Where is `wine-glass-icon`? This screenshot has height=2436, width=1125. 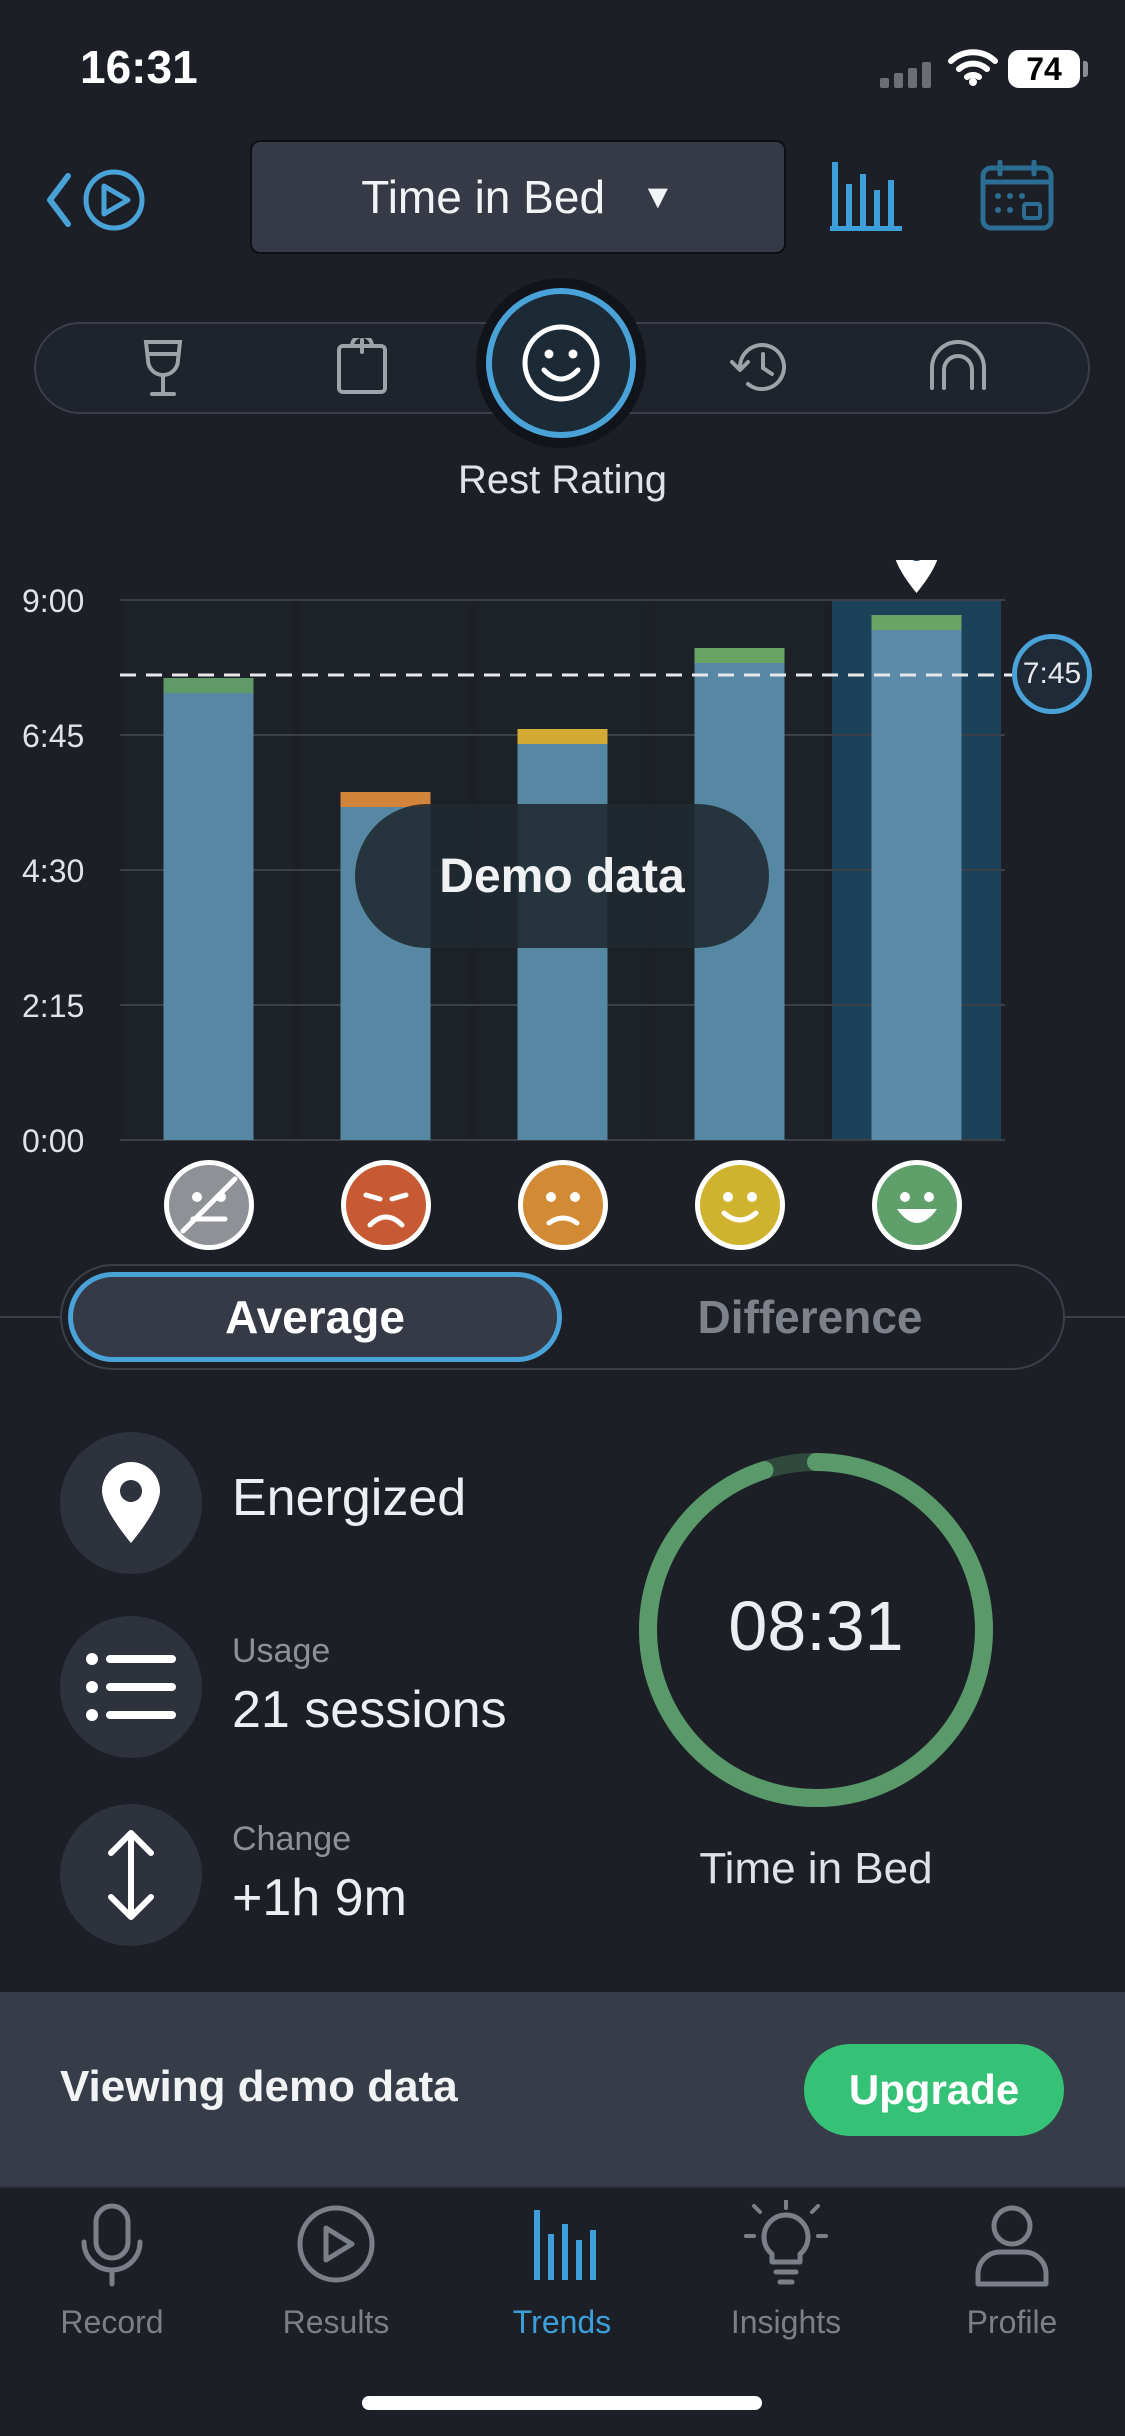 wine-glass-icon is located at coordinates (163, 368).